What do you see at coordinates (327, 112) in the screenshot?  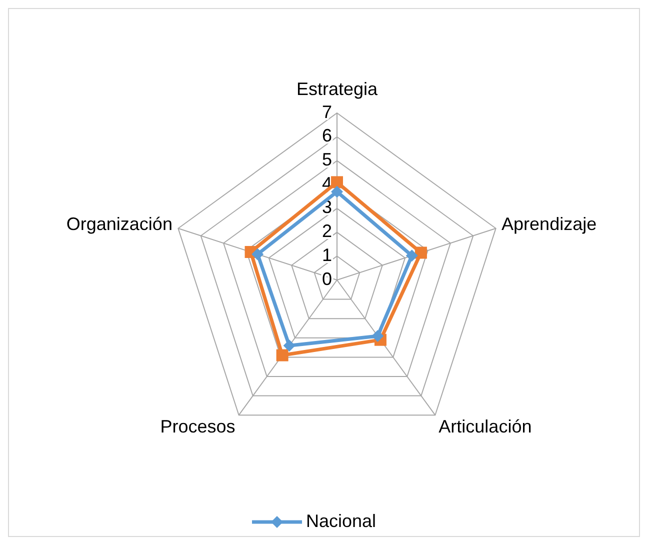 I see `y-tick-label: 7` at bounding box center [327, 112].